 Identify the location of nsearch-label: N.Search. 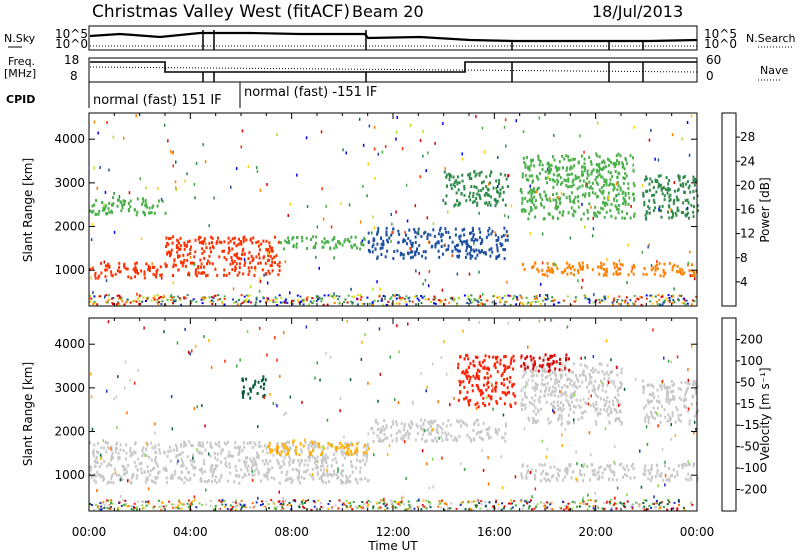
(771, 38).